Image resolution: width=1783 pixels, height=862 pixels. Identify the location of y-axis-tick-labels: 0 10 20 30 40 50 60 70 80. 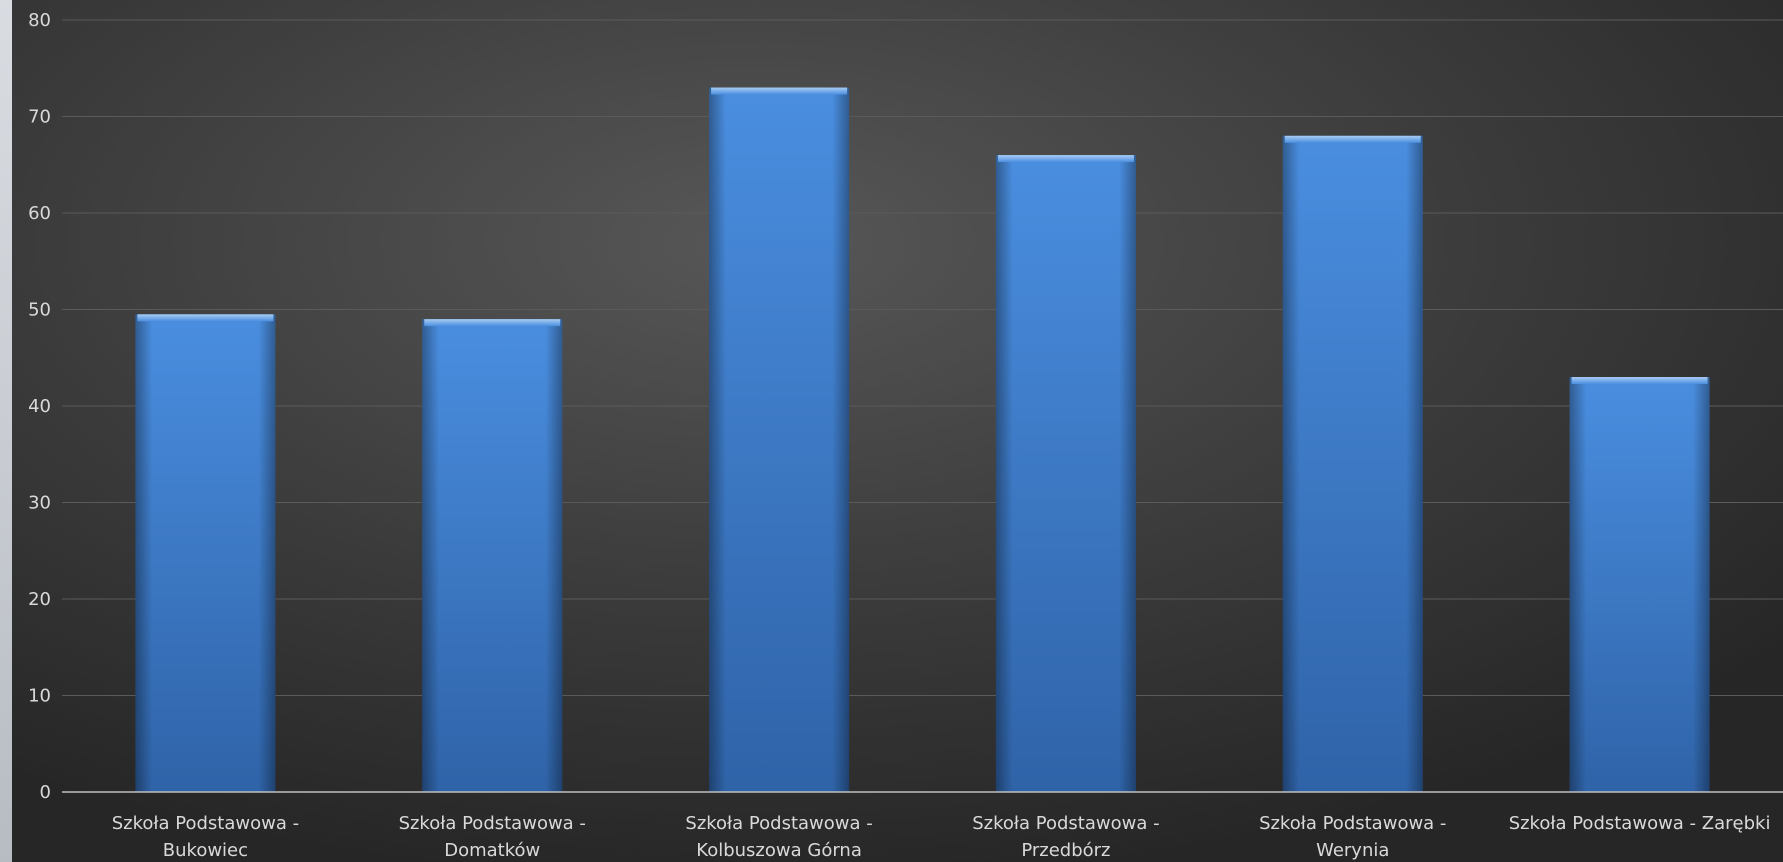
(39, 406).